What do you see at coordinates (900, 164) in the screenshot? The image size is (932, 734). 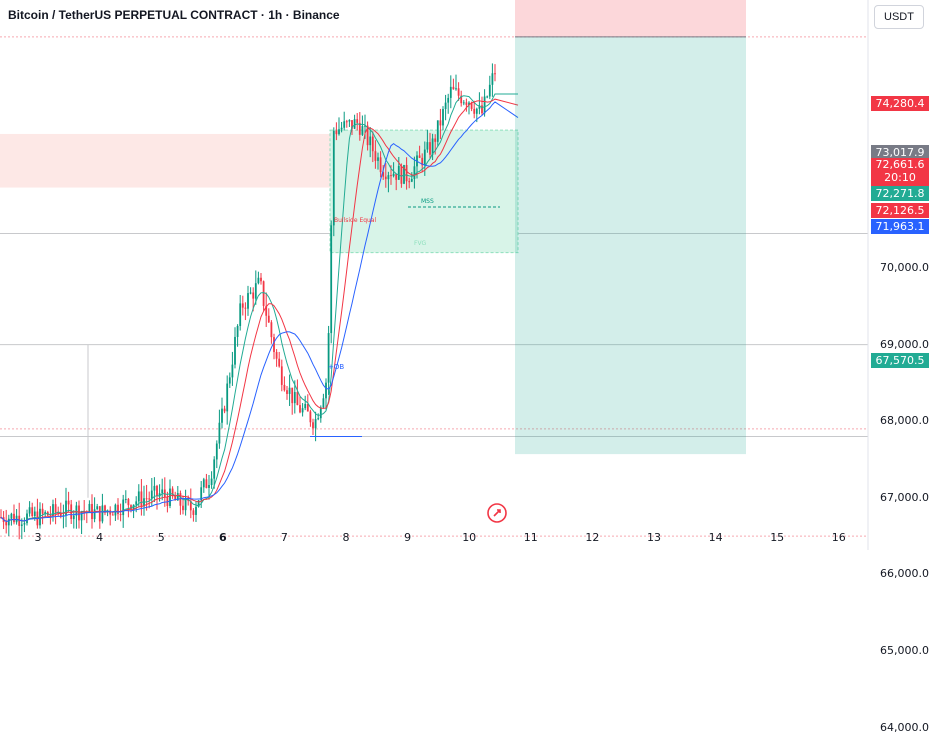 I see `last-price-value: 72,661.6` at bounding box center [900, 164].